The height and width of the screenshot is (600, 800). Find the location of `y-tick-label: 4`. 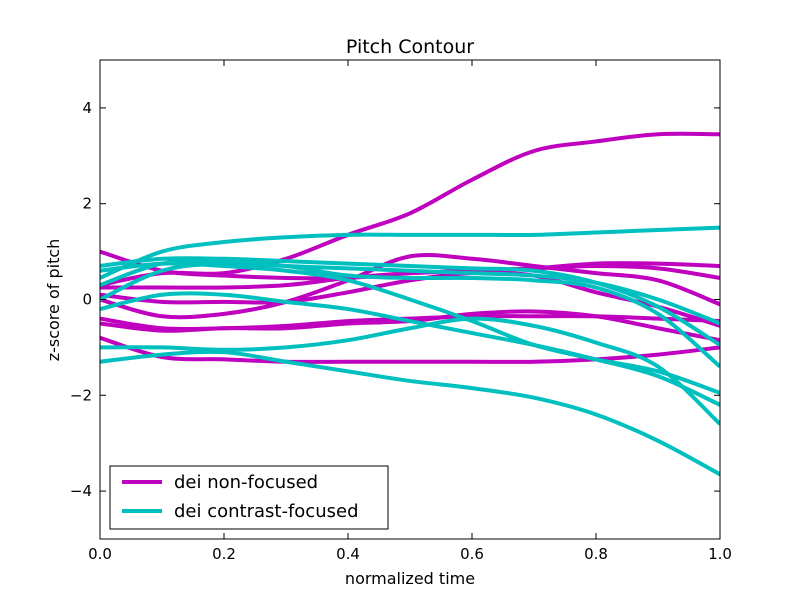

y-tick-label: 4 is located at coordinates (87, 108).